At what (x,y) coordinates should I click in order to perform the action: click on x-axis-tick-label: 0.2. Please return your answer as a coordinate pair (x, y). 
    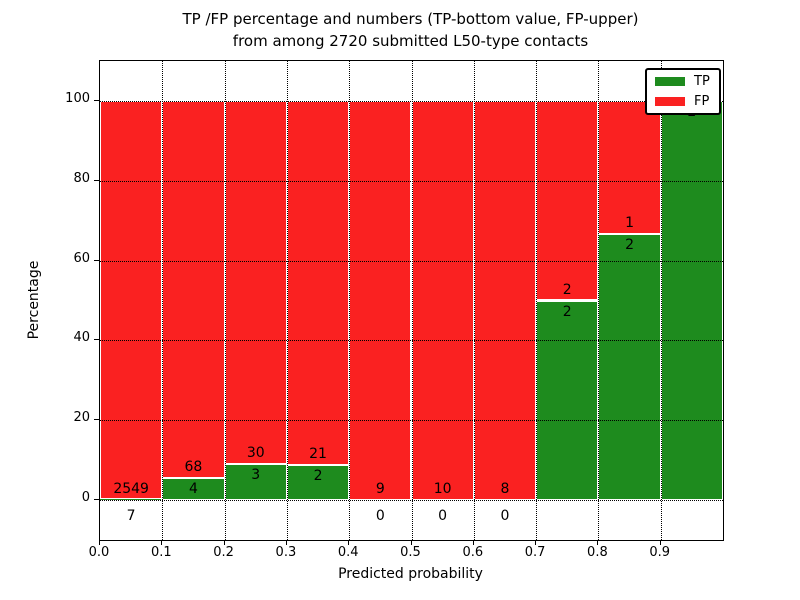
    Looking at the image, I should click on (223, 552).